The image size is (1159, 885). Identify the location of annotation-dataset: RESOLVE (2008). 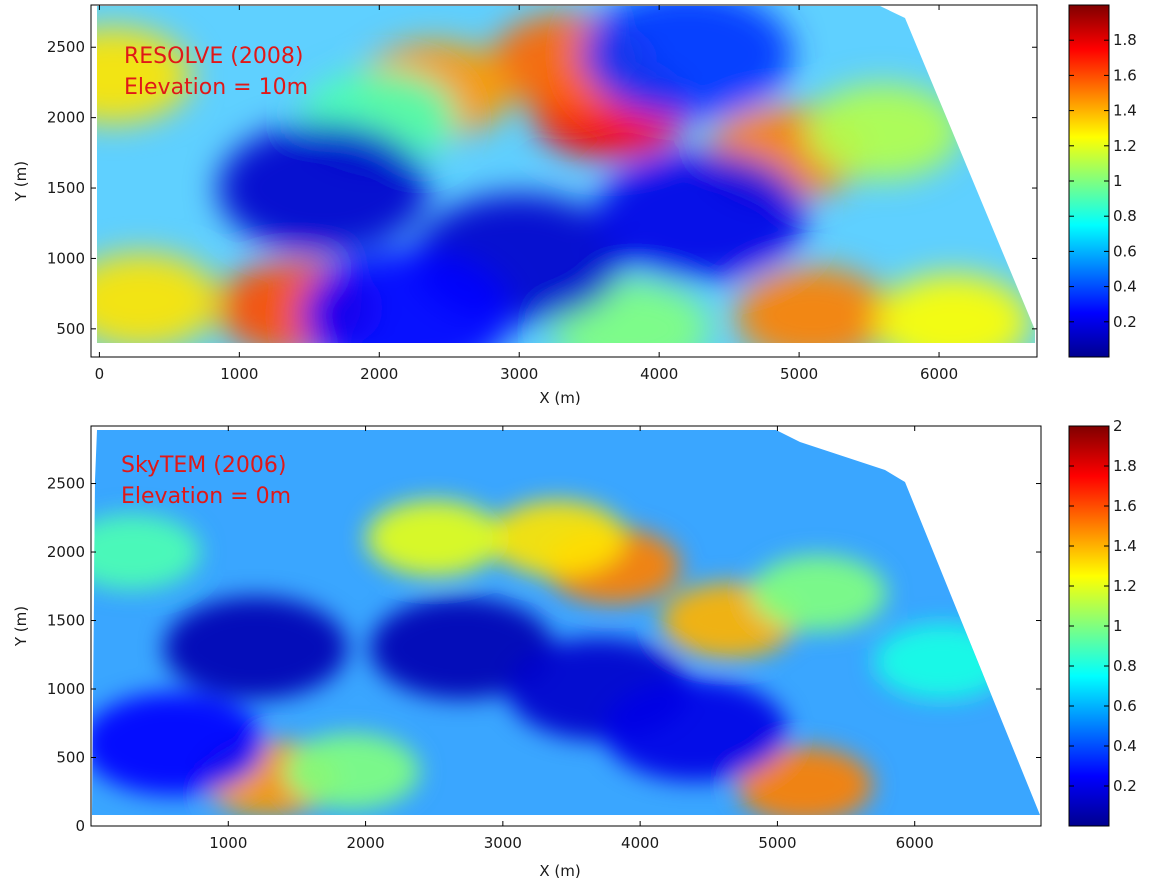
(213, 56).